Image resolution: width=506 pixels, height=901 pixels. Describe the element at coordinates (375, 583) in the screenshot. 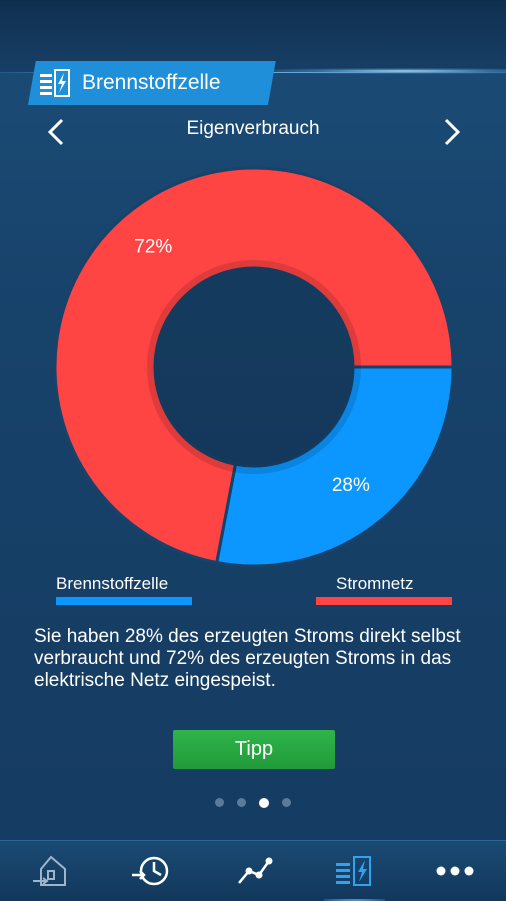

I see `legend-label-stromnetz: Stromnetz` at that location.